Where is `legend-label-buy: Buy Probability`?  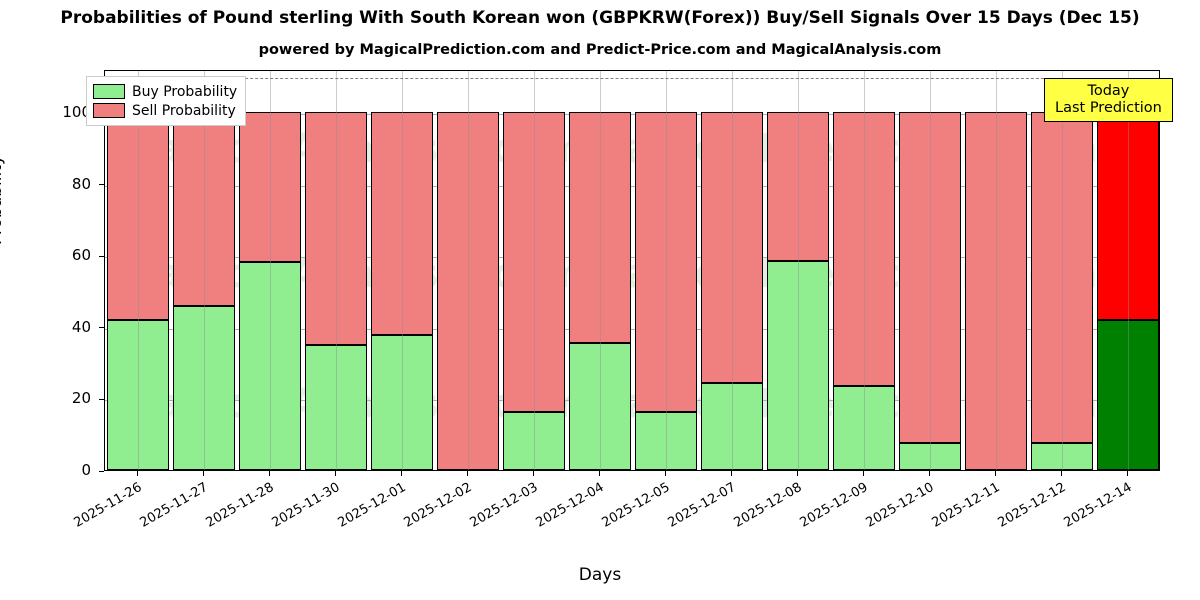
legend-label-buy: Buy Probability is located at coordinates (185, 91).